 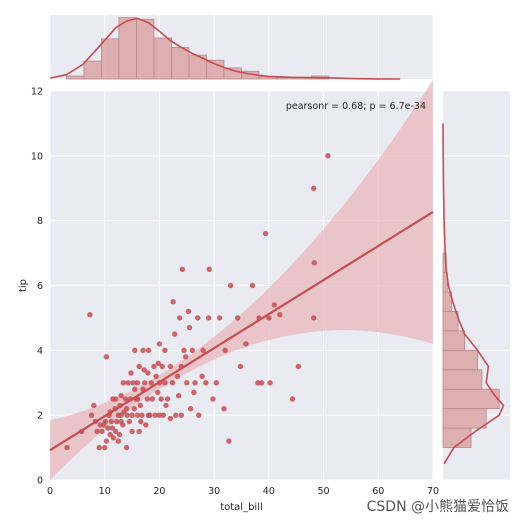 I want to click on y-tick-label: 4, so click(x=40, y=351).